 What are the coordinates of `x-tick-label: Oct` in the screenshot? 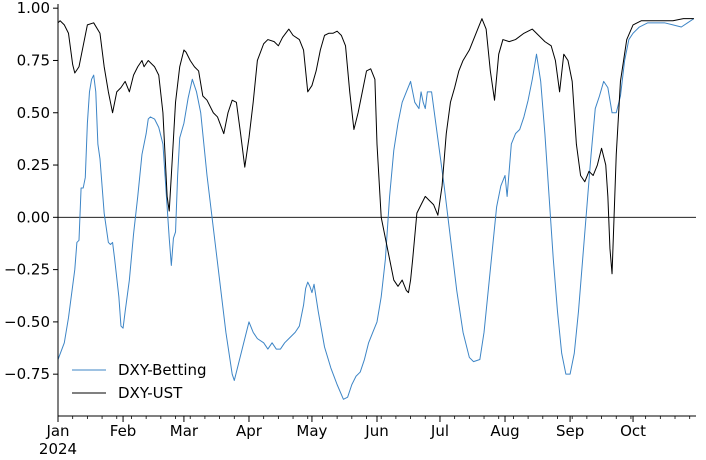 It's located at (633, 431).